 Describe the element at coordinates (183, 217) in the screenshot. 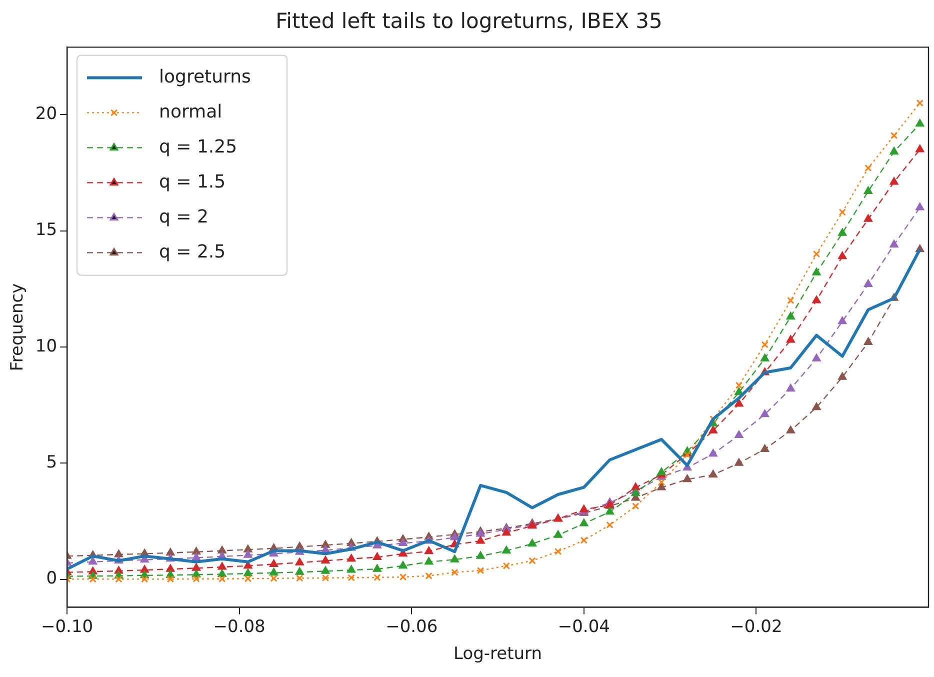

I see `legend-label: q = 2` at that location.